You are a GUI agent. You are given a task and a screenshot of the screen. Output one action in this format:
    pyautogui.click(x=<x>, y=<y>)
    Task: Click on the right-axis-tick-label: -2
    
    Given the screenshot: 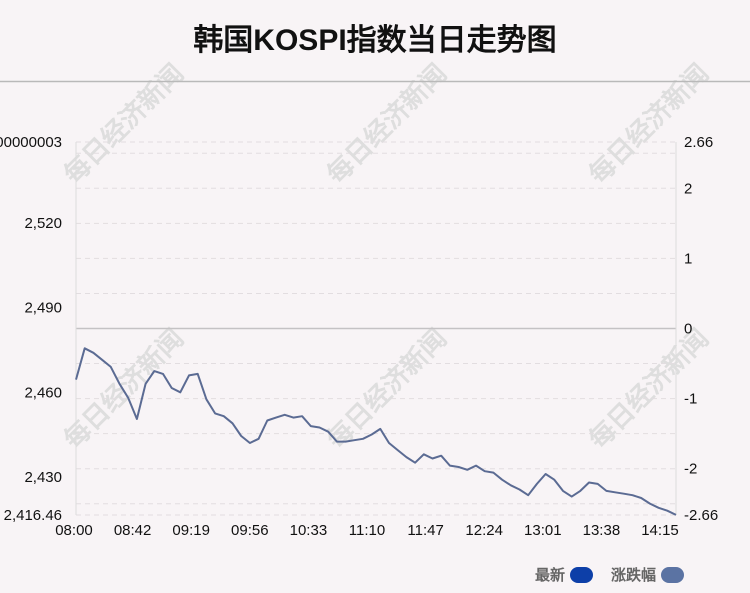 What is the action you would take?
    pyautogui.click(x=690, y=469)
    